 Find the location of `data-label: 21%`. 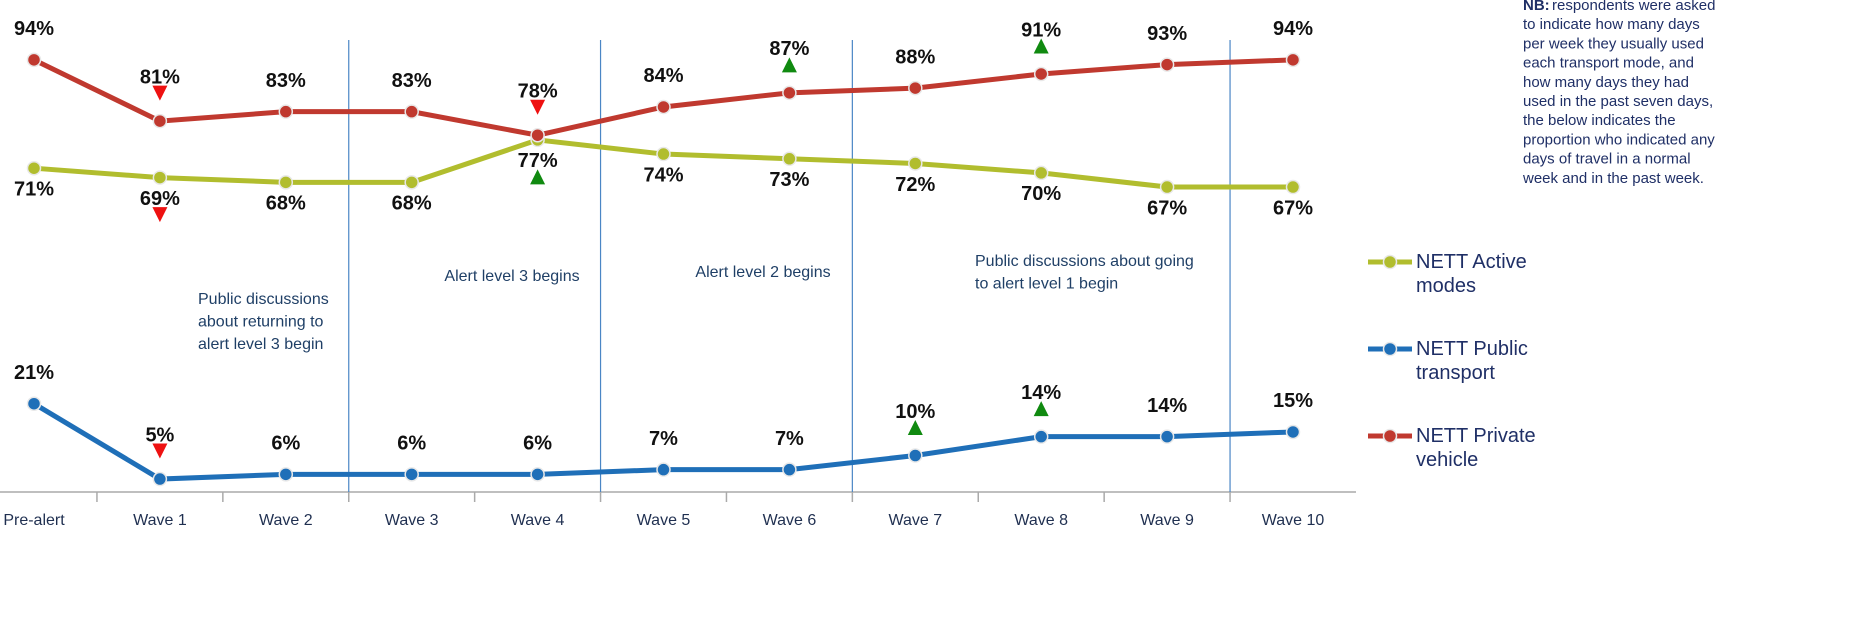

data-label: 21% is located at coordinates (34, 373).